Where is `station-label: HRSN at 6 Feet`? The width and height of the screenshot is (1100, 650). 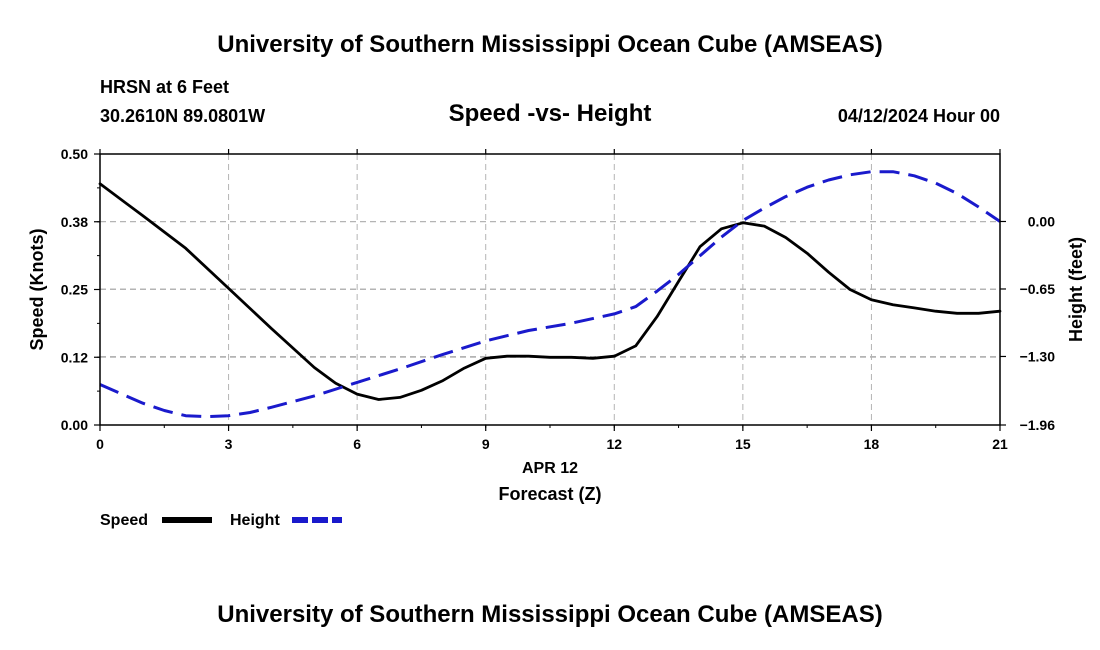
station-label: HRSN at 6 Feet is located at coordinates (165, 87).